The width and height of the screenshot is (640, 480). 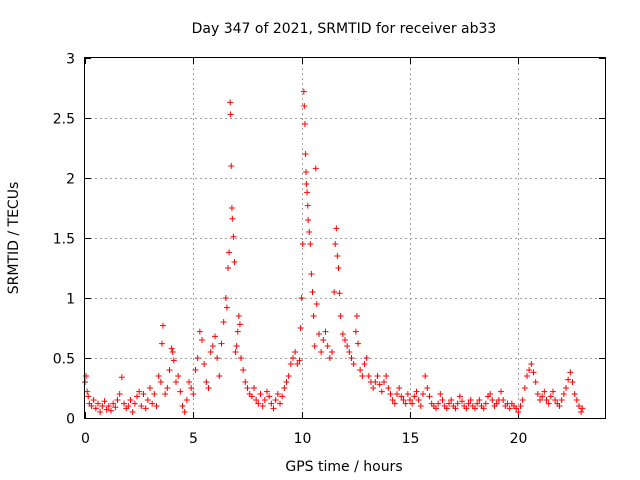 What do you see at coordinates (70, 300) in the screenshot?
I see `y-tick-label: 1` at bounding box center [70, 300].